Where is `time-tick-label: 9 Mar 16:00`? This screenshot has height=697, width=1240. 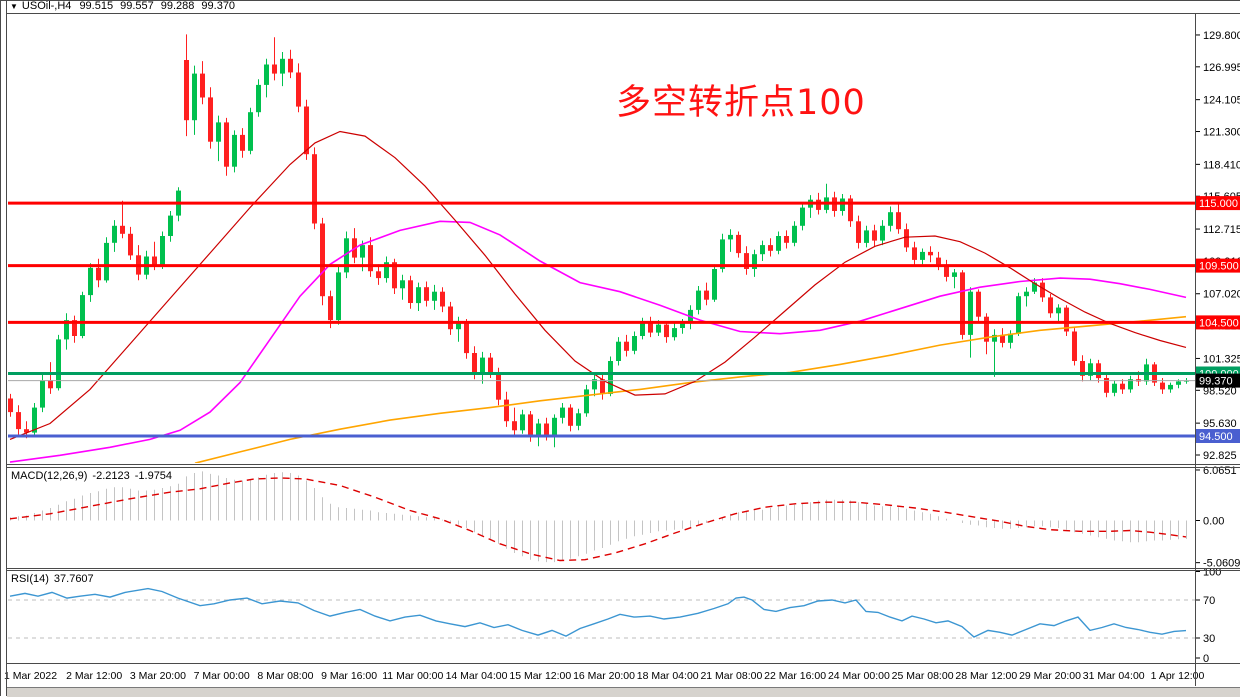
time-tick-label: 9 Mar 16:00 is located at coordinates (349, 676).